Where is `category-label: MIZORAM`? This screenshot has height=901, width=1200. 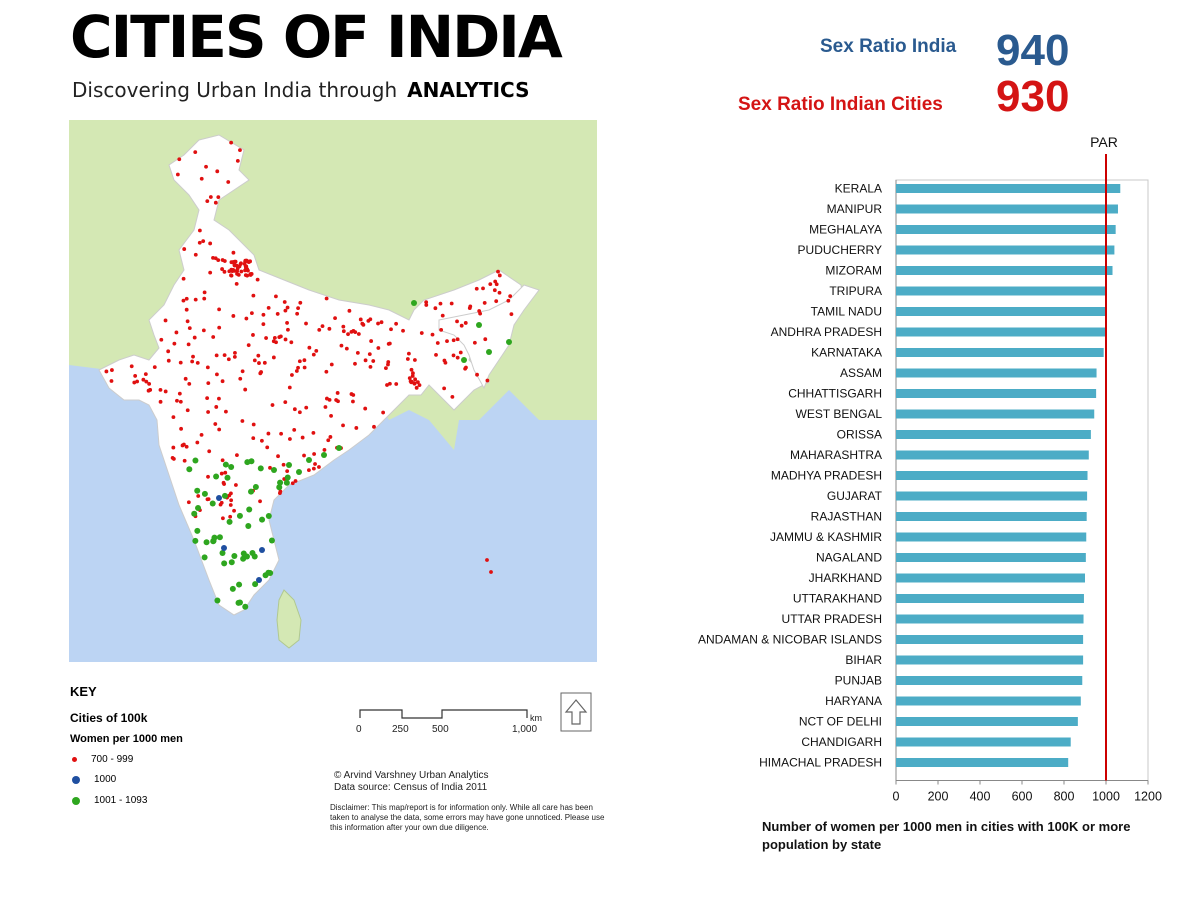
category-label: MIZORAM is located at coordinates (853, 271).